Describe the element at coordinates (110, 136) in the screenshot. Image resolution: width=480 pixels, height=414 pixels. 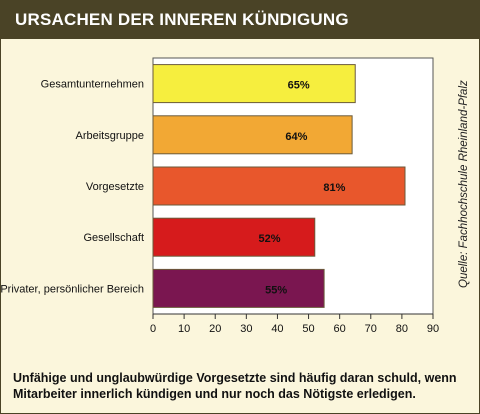
I see `category-label: Arbeitsgruppe` at that location.